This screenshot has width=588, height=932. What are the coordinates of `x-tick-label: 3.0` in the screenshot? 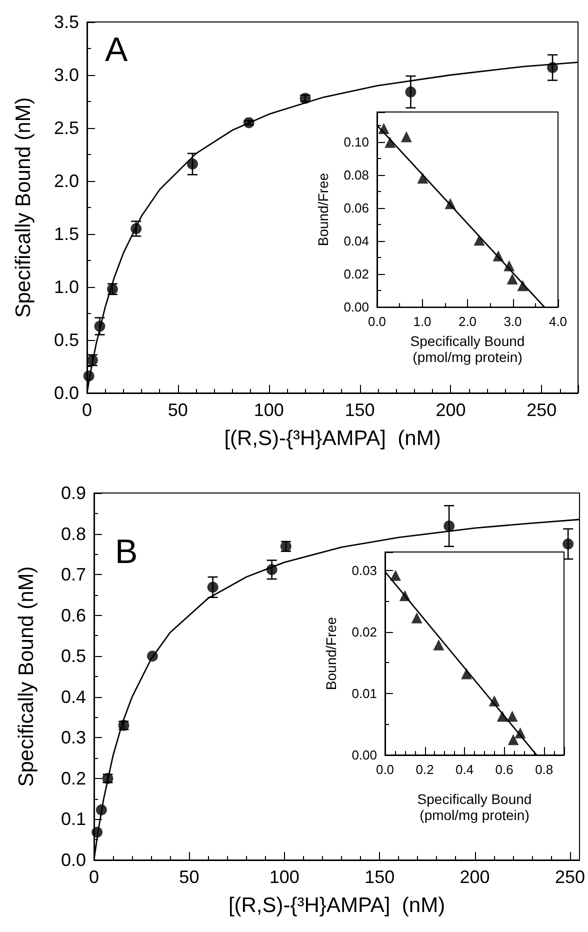 It's located at (513, 322).